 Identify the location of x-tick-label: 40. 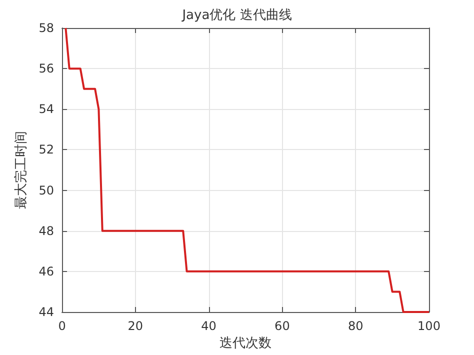
(208, 326).